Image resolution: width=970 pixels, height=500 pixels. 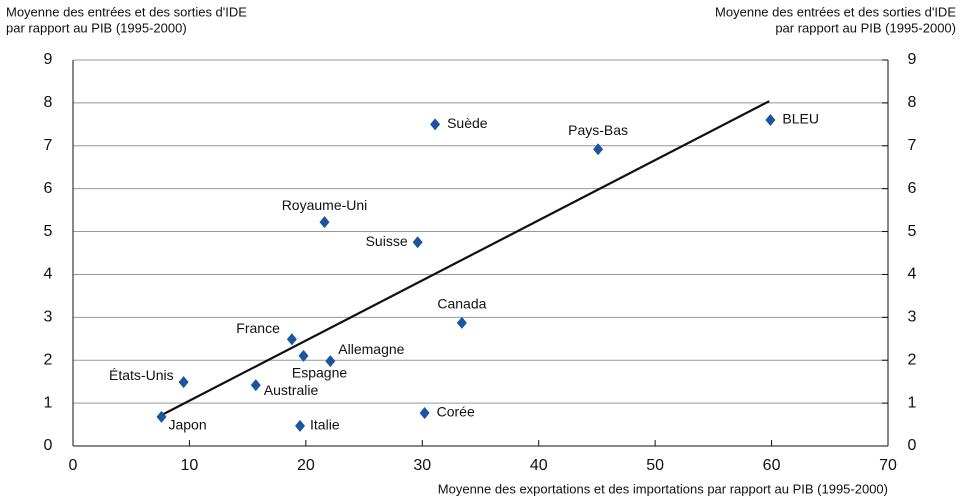 What do you see at coordinates (319, 373) in the screenshot?
I see `point-label: Espagne` at bounding box center [319, 373].